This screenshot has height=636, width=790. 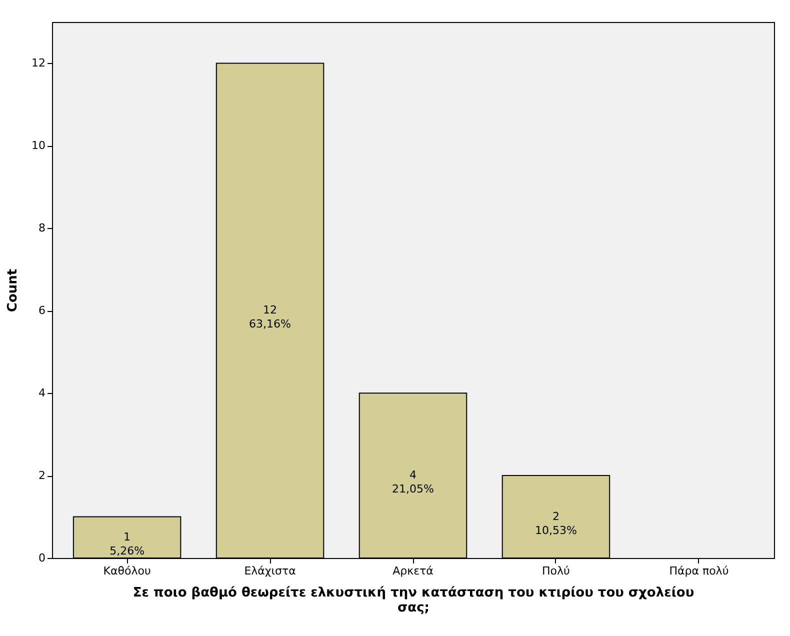 I want to click on data-label: 4 21,05%, so click(x=413, y=482).